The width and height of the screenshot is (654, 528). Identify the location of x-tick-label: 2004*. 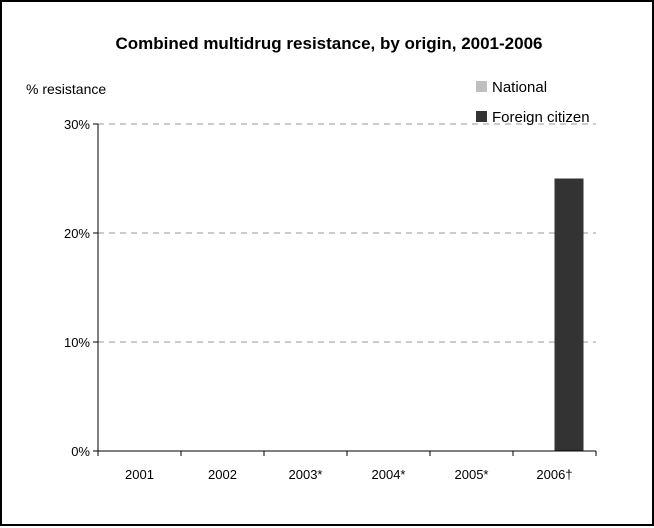
(389, 474).